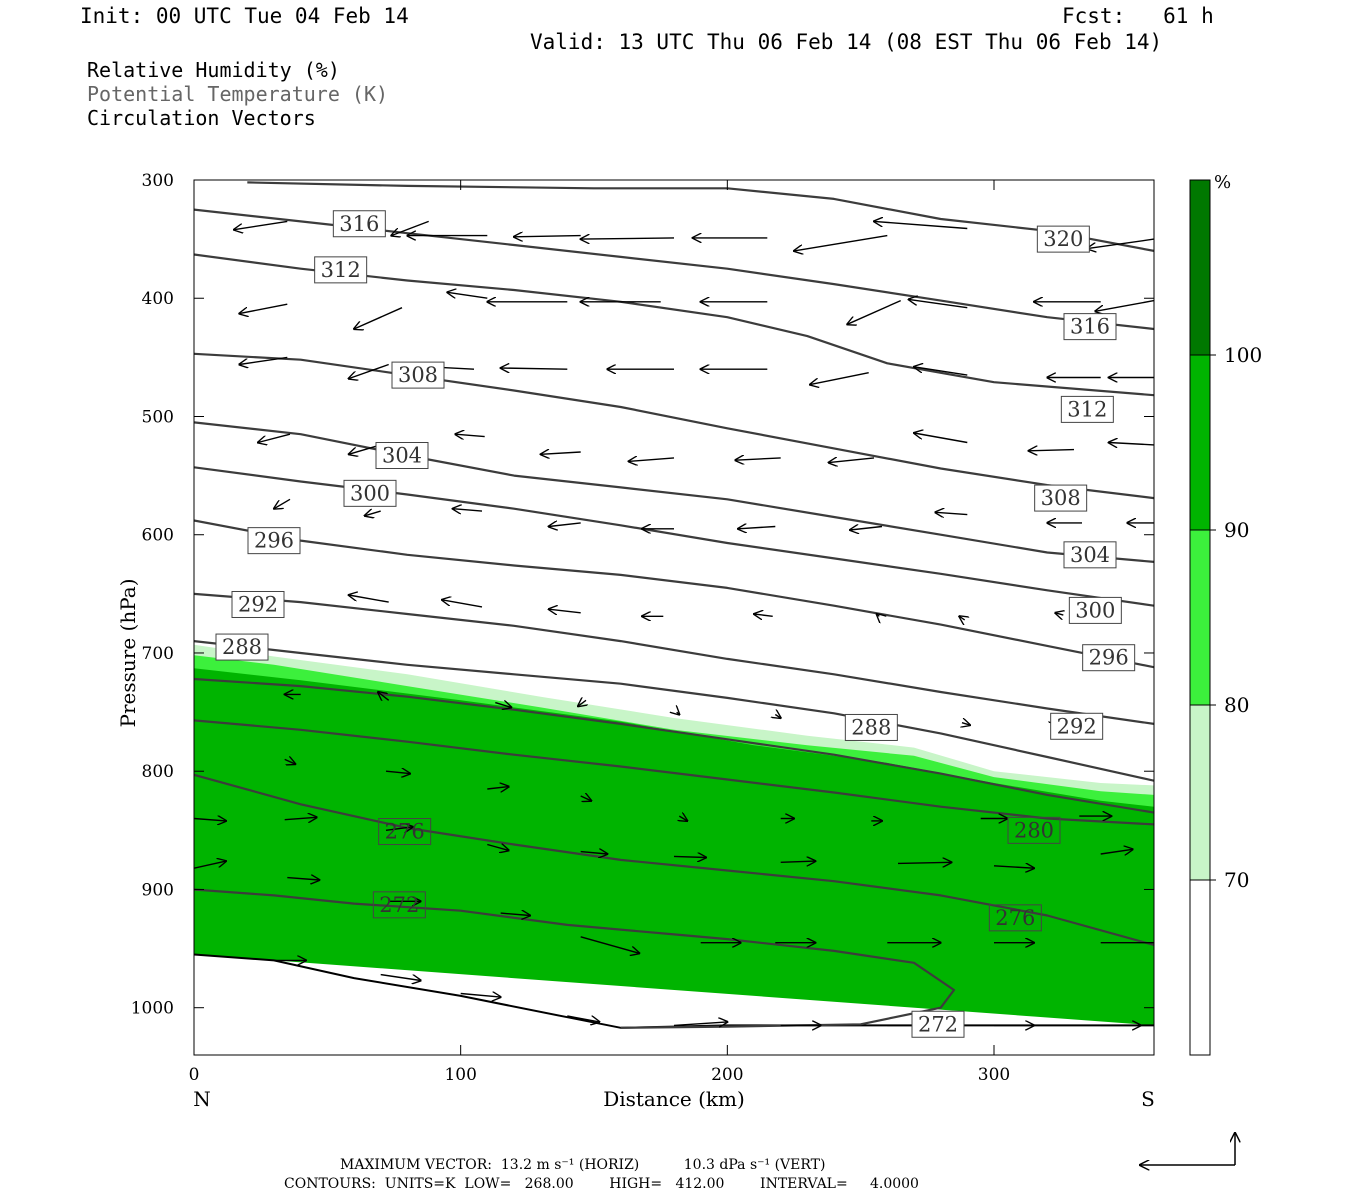  Describe the element at coordinates (1222, 182) in the screenshot. I see `colorbar-unit: %` at that location.